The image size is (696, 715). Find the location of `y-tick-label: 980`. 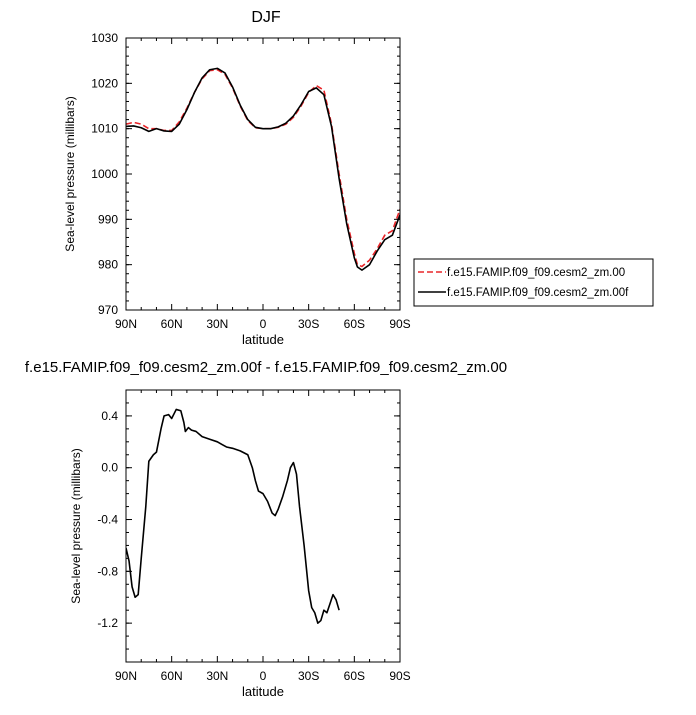

y-tick-label: 980 is located at coordinates (108, 265).